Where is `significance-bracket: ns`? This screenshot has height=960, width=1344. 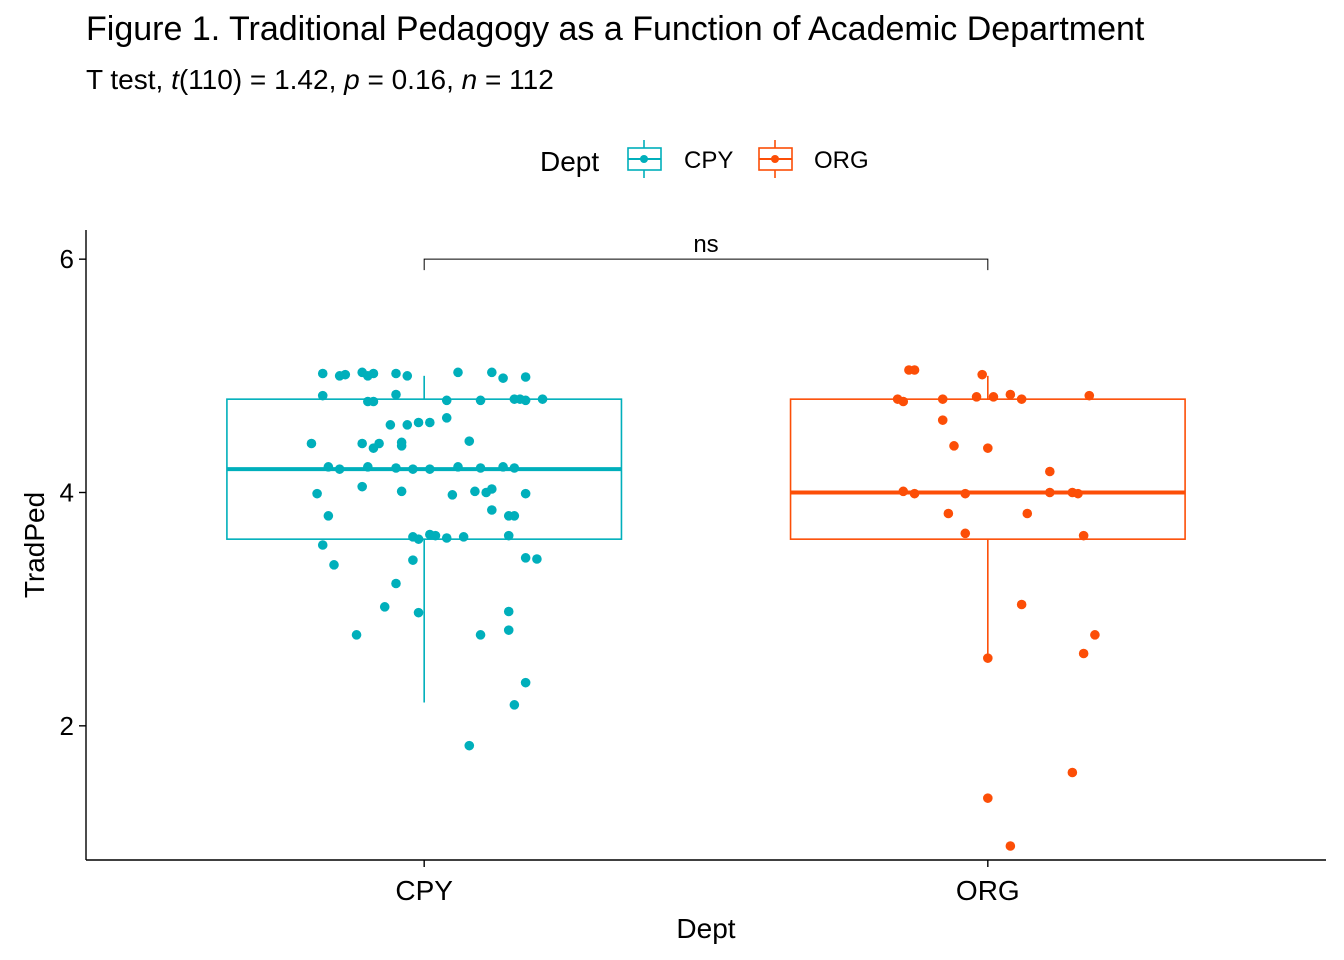 significance-bracket: ns is located at coordinates (706, 251).